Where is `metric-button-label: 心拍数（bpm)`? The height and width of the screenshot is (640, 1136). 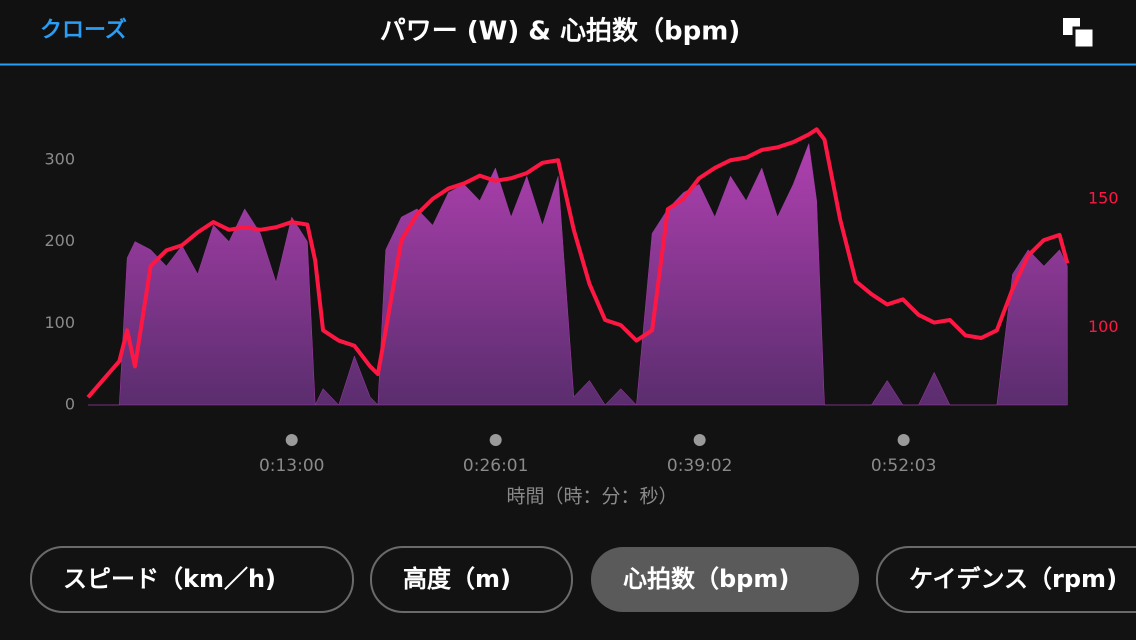
metric-button-label: 心拍数（bpm) is located at coordinates (706, 579).